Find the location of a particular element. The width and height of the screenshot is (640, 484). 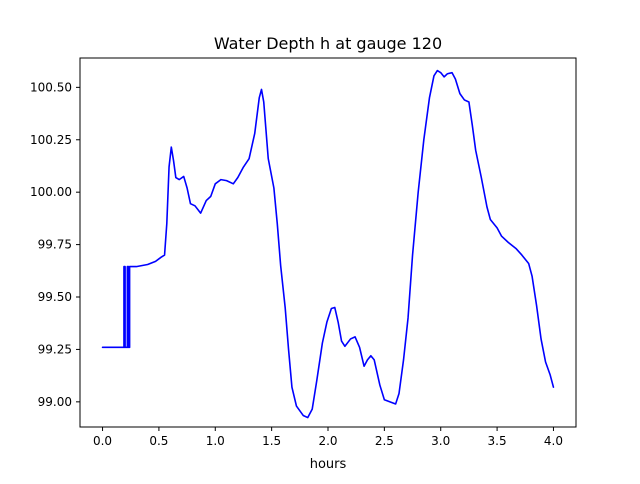

x-tick-label: 1.5 is located at coordinates (271, 441).